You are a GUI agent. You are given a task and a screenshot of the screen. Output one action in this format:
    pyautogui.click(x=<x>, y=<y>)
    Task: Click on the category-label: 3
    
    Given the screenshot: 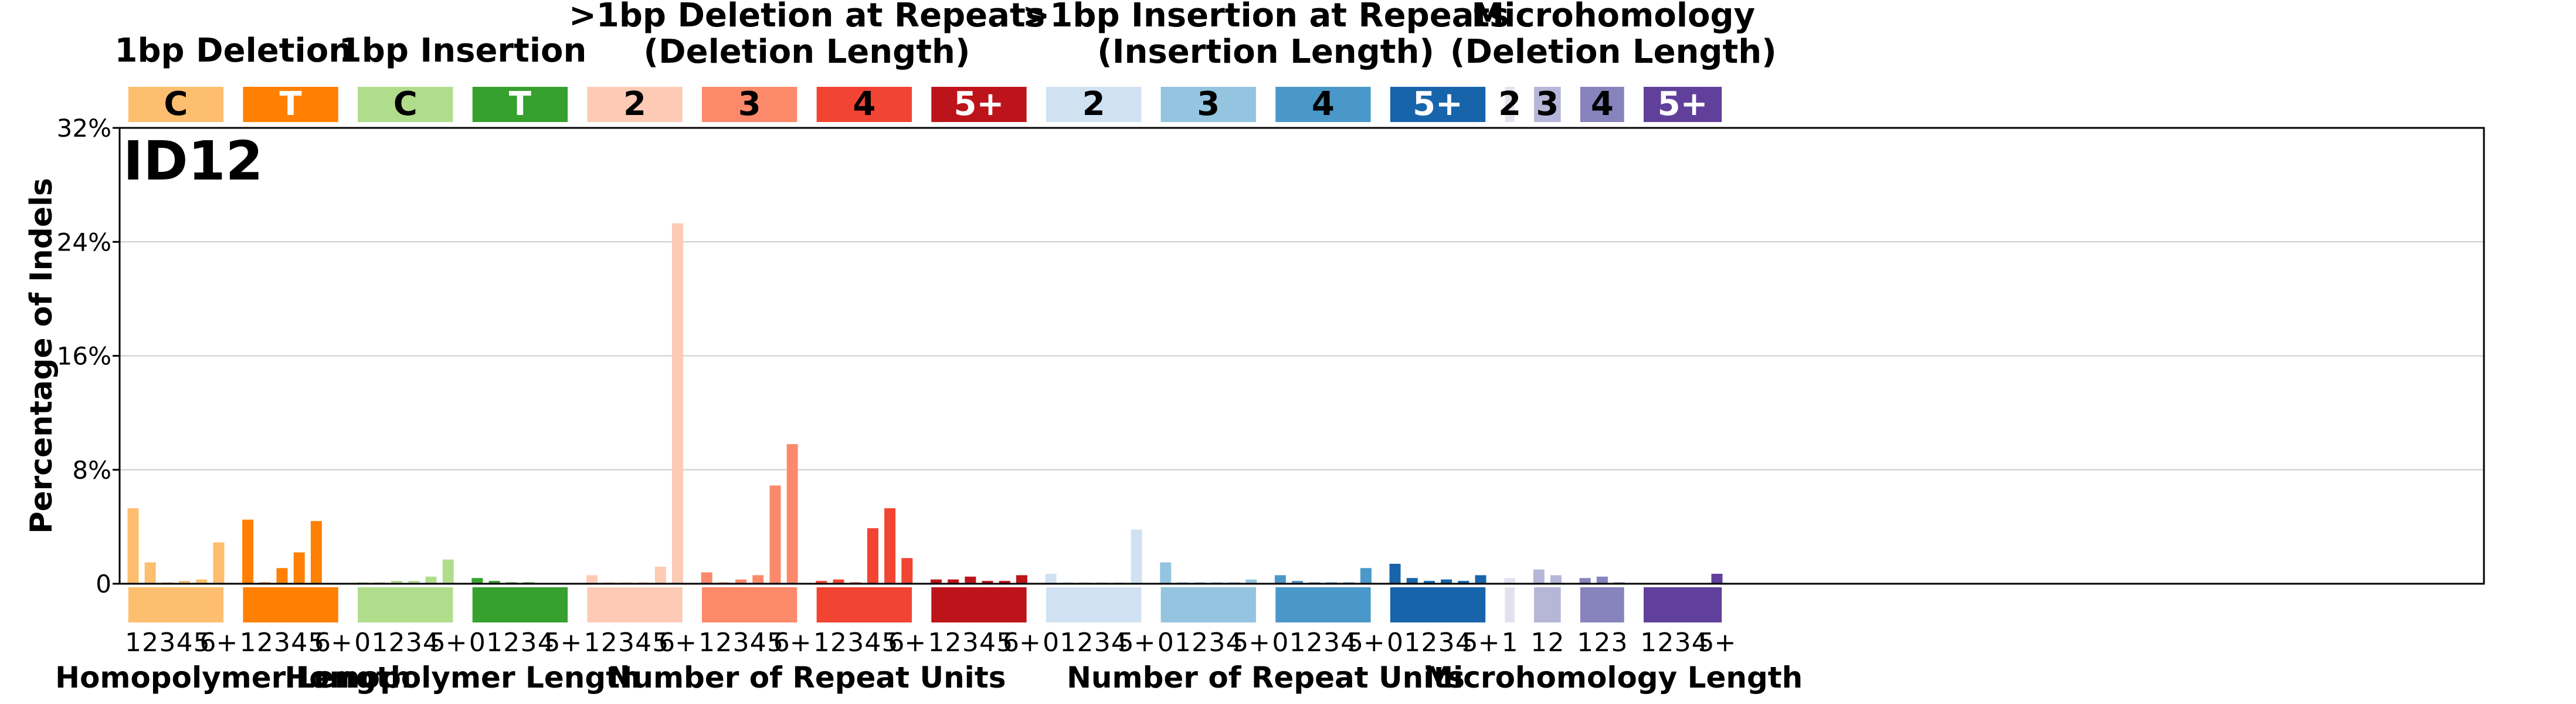 What is the action you would take?
    pyautogui.click(x=1208, y=104)
    